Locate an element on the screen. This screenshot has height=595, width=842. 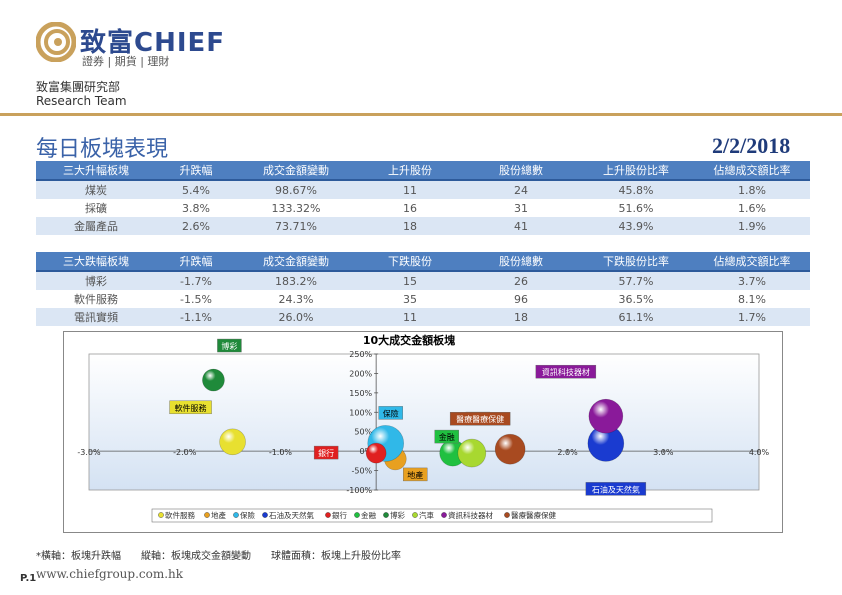
table-cell: 31 is located at coordinates (521, 208).